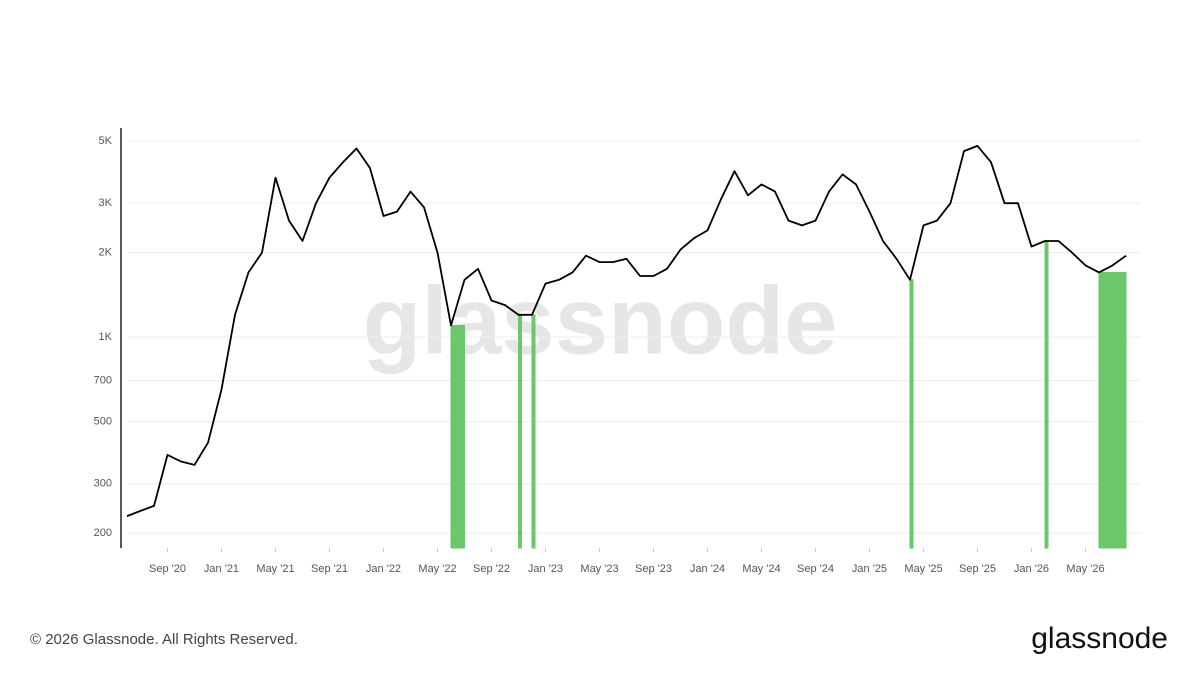 This screenshot has width=1200, height=675. What do you see at coordinates (275, 569) in the screenshot?
I see `x-tick-label: May '21` at bounding box center [275, 569].